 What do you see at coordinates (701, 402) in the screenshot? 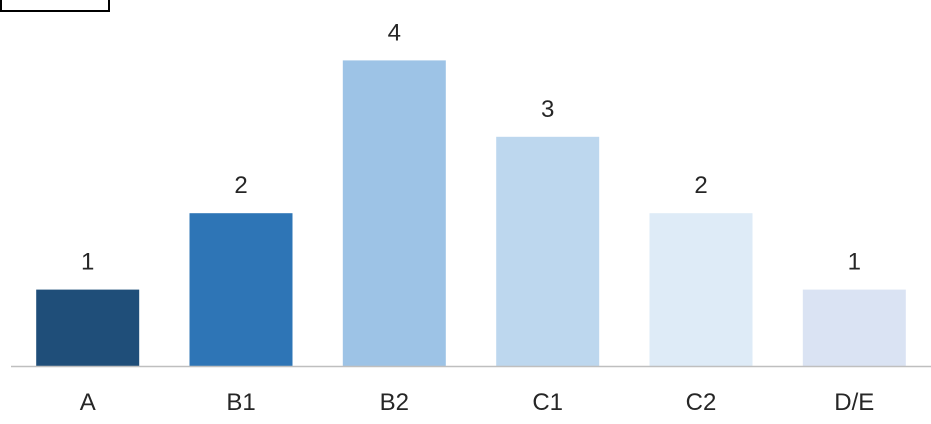
I see `x-tick-label-c2: C2` at bounding box center [701, 402].